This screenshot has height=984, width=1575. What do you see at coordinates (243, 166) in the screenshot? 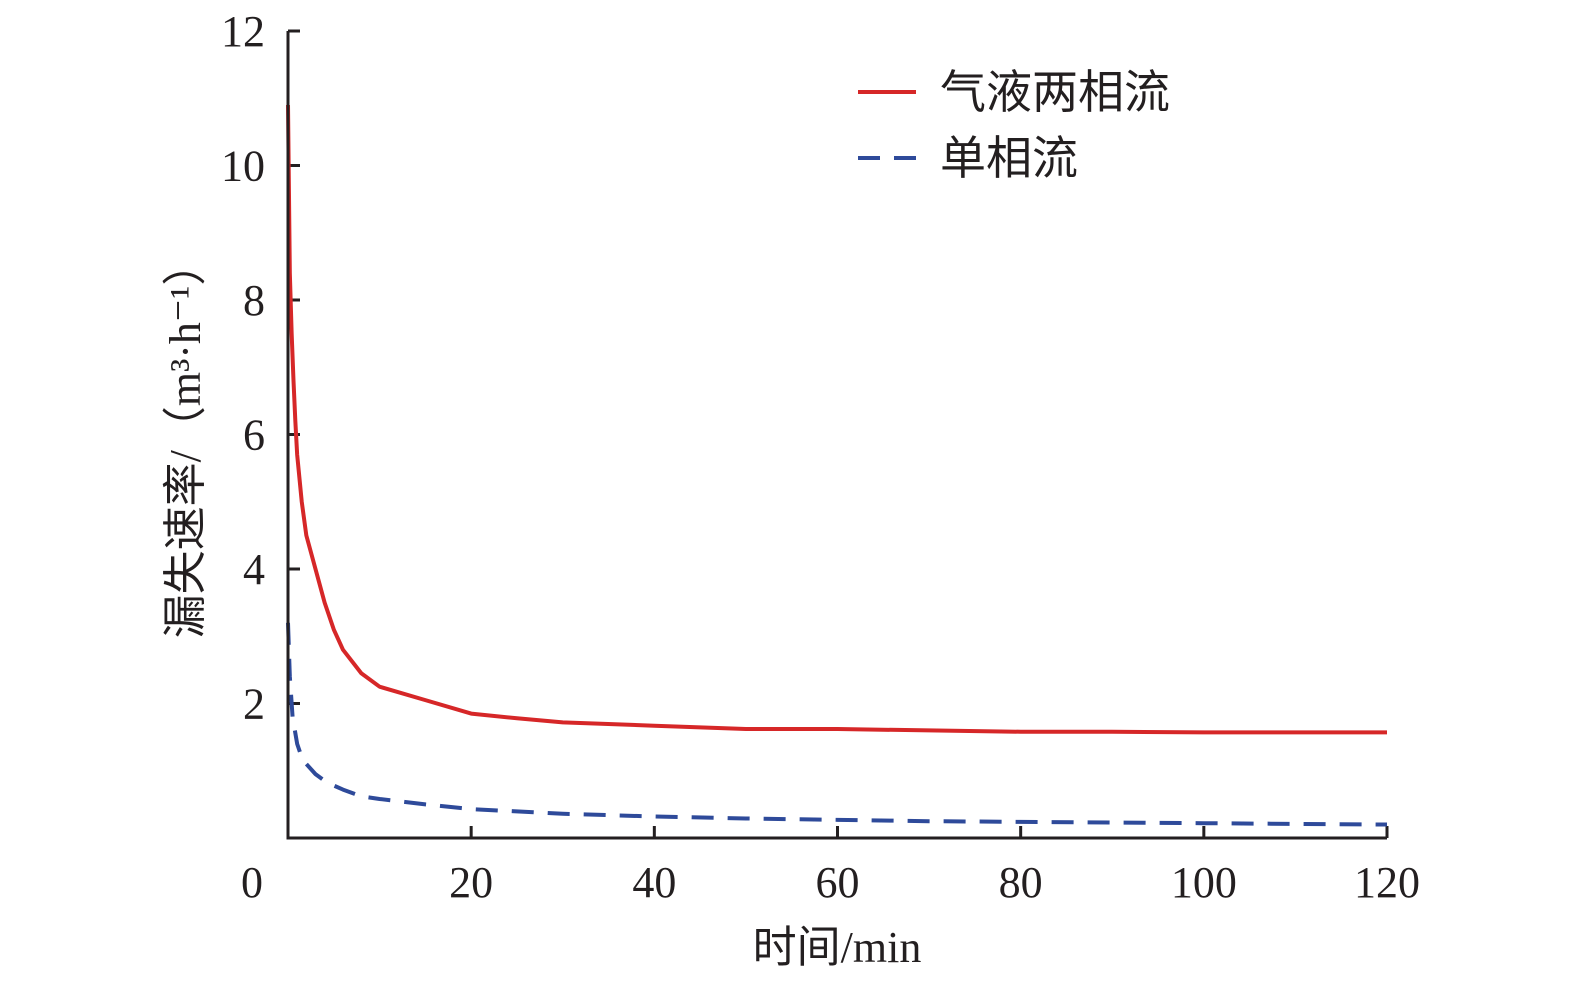
I see `y-tick-label: 10` at bounding box center [243, 166].